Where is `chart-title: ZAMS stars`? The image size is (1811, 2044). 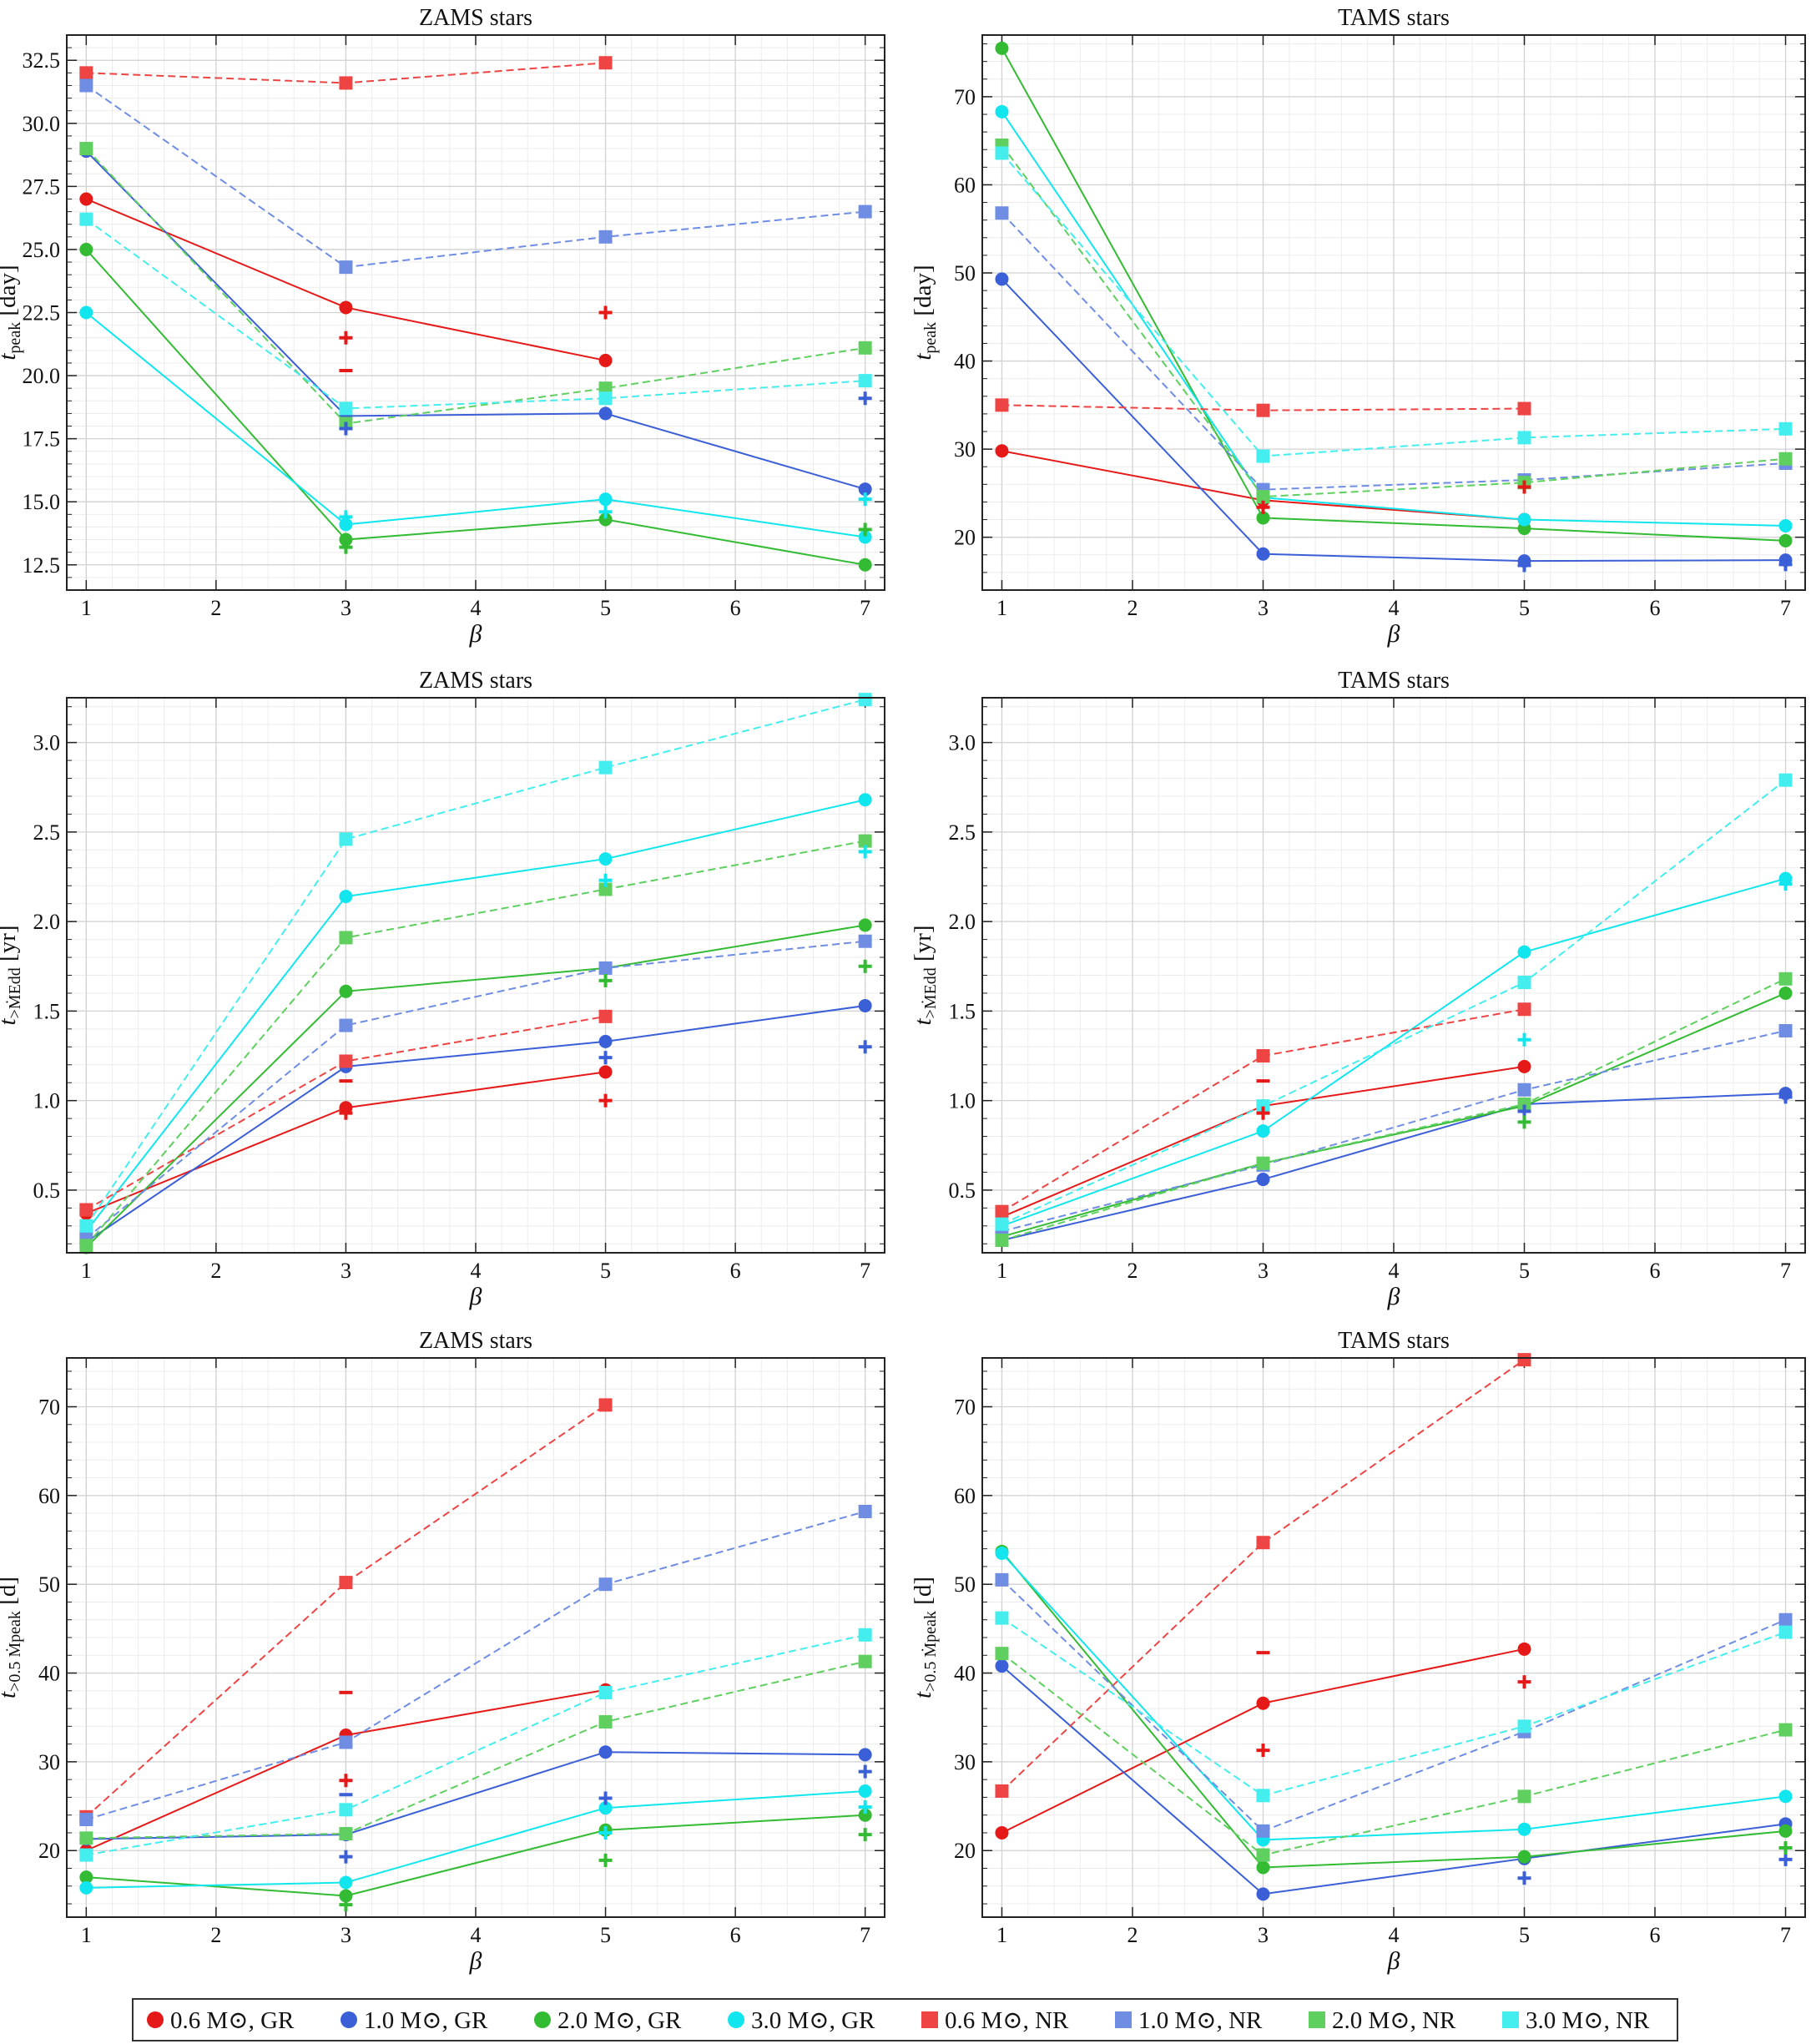 chart-title: ZAMS stars is located at coordinates (475, 1341).